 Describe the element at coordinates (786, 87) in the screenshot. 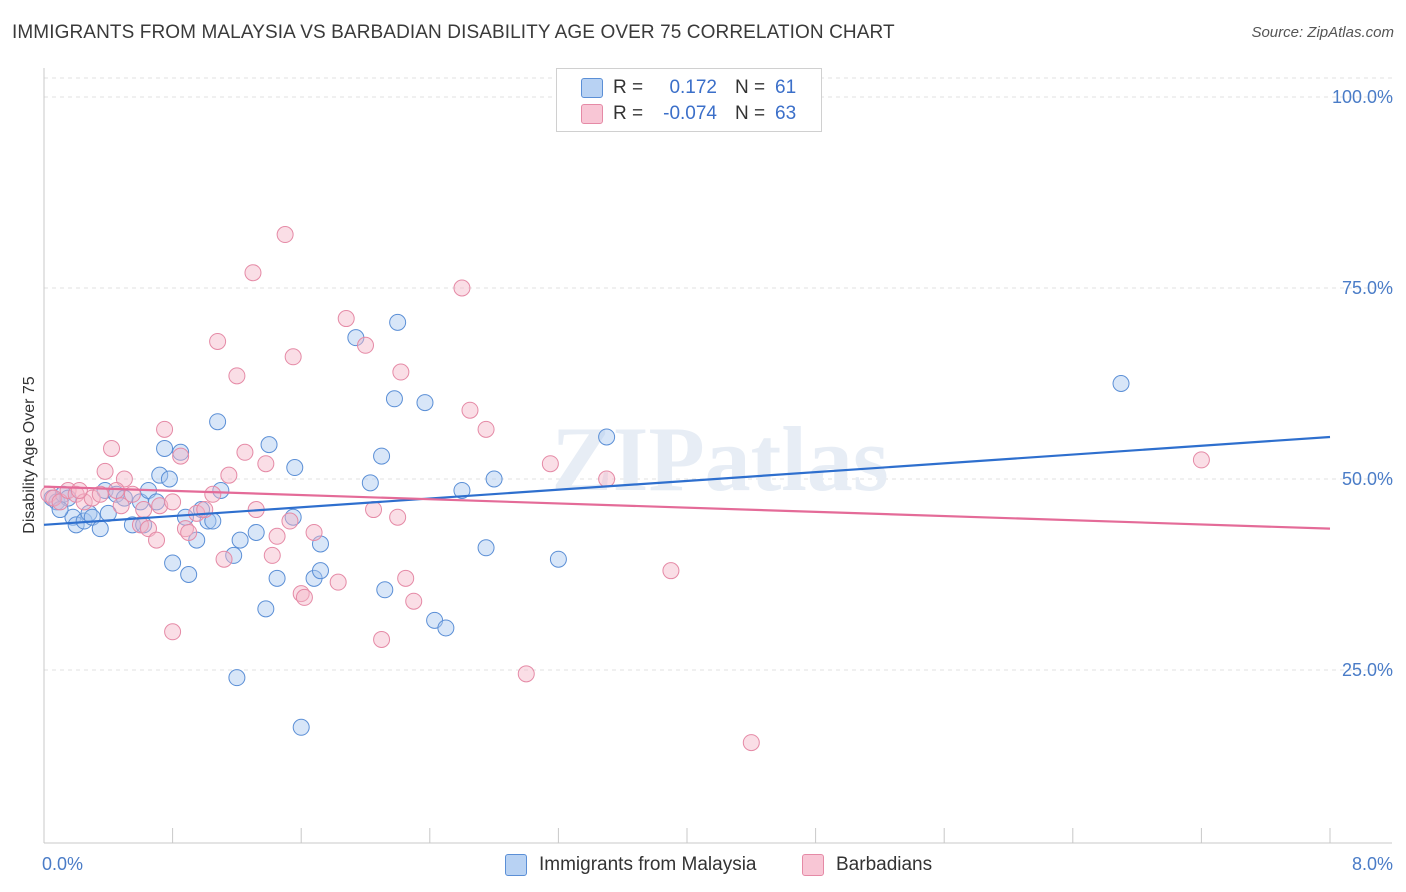

I see `n-value: 61` at that location.